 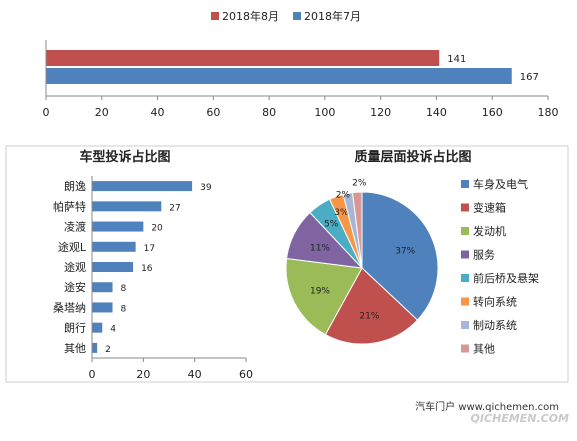 I want to click on bar-label-1: 167, so click(x=529, y=77).